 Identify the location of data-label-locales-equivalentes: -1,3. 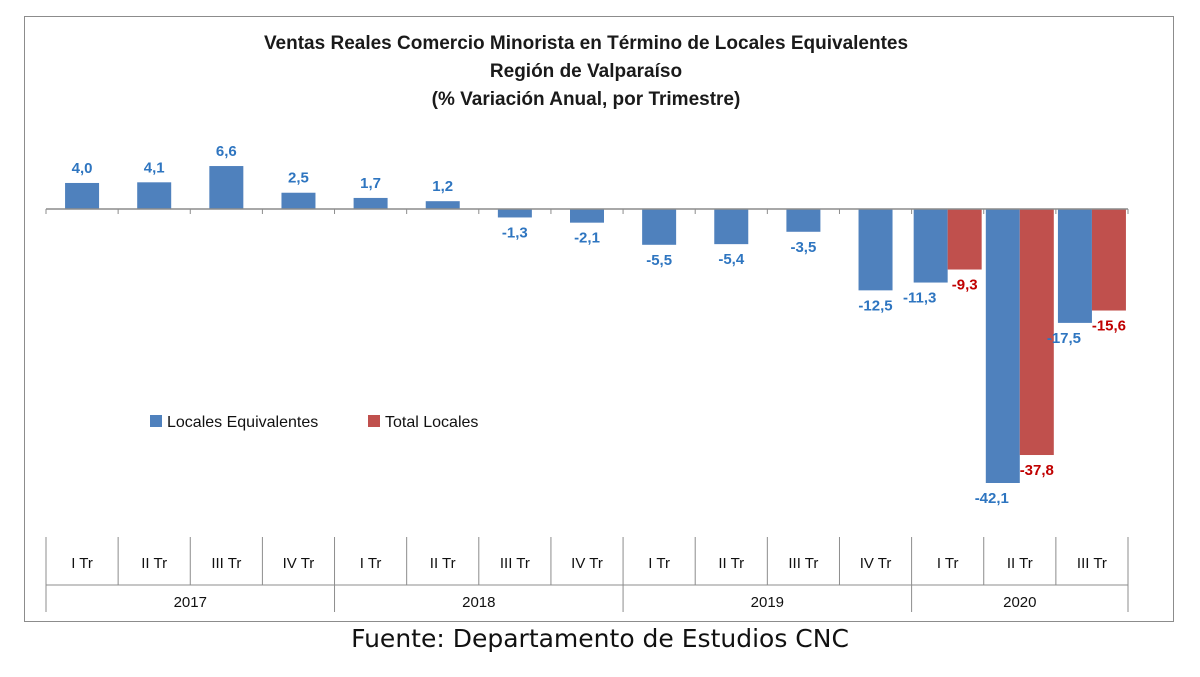
(515, 232).